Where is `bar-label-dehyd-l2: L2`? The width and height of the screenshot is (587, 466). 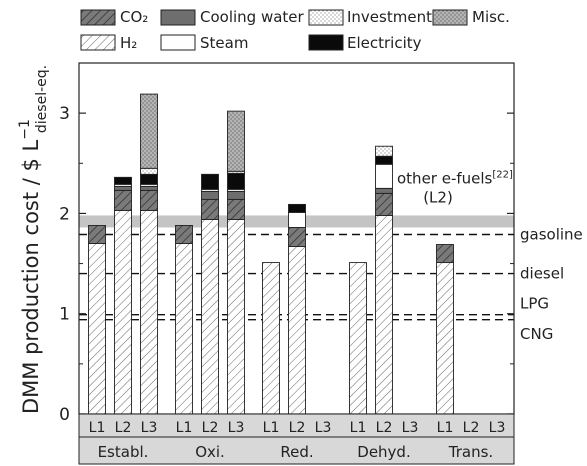 bar-label-dehyd-l2: L2 is located at coordinates (384, 428).